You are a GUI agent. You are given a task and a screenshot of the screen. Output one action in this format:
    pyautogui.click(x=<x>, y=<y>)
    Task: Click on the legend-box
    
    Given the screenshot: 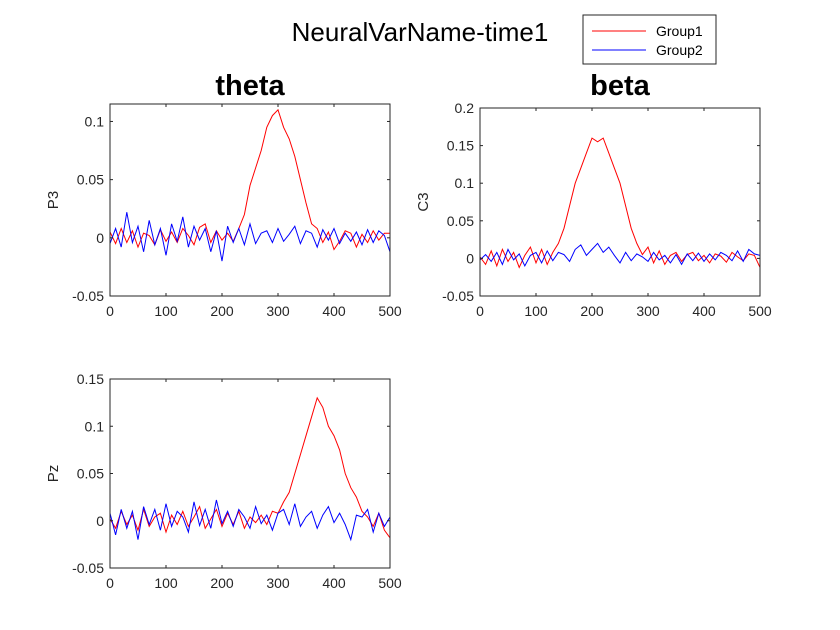 What is the action you would take?
    pyautogui.click(x=649, y=39)
    